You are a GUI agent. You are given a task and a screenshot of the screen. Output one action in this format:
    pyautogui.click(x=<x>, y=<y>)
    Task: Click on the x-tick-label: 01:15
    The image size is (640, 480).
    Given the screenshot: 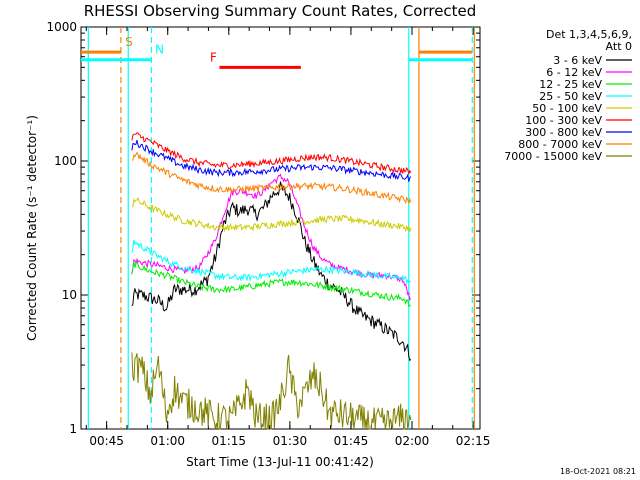 What is the action you would take?
    pyautogui.click(x=228, y=441)
    